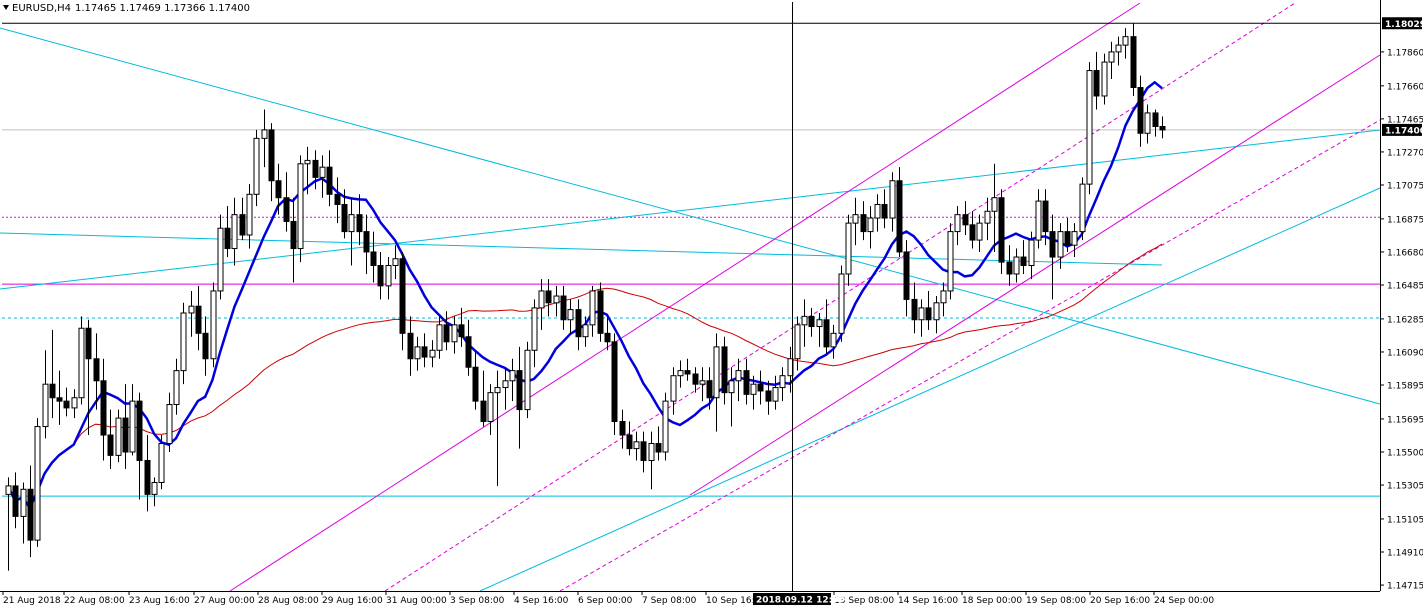 The height and width of the screenshot is (615, 1423). I want to click on price-tick-label: 1.16485, so click(1405, 287).